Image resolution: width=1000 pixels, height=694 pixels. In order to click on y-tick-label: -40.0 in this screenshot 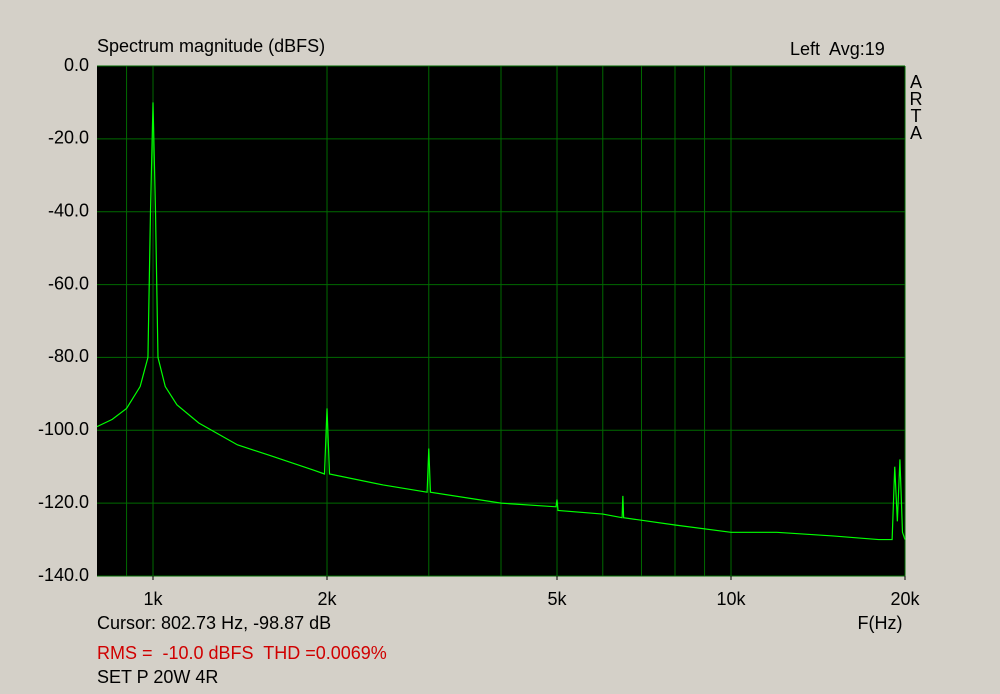, I will do `click(68, 210)`.